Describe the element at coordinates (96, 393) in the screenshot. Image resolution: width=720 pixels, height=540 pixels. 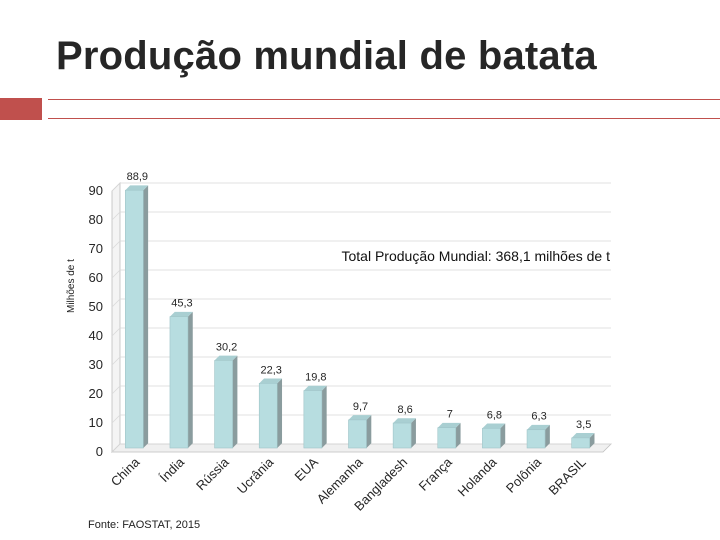
I see `y-tick-label: 20` at that location.